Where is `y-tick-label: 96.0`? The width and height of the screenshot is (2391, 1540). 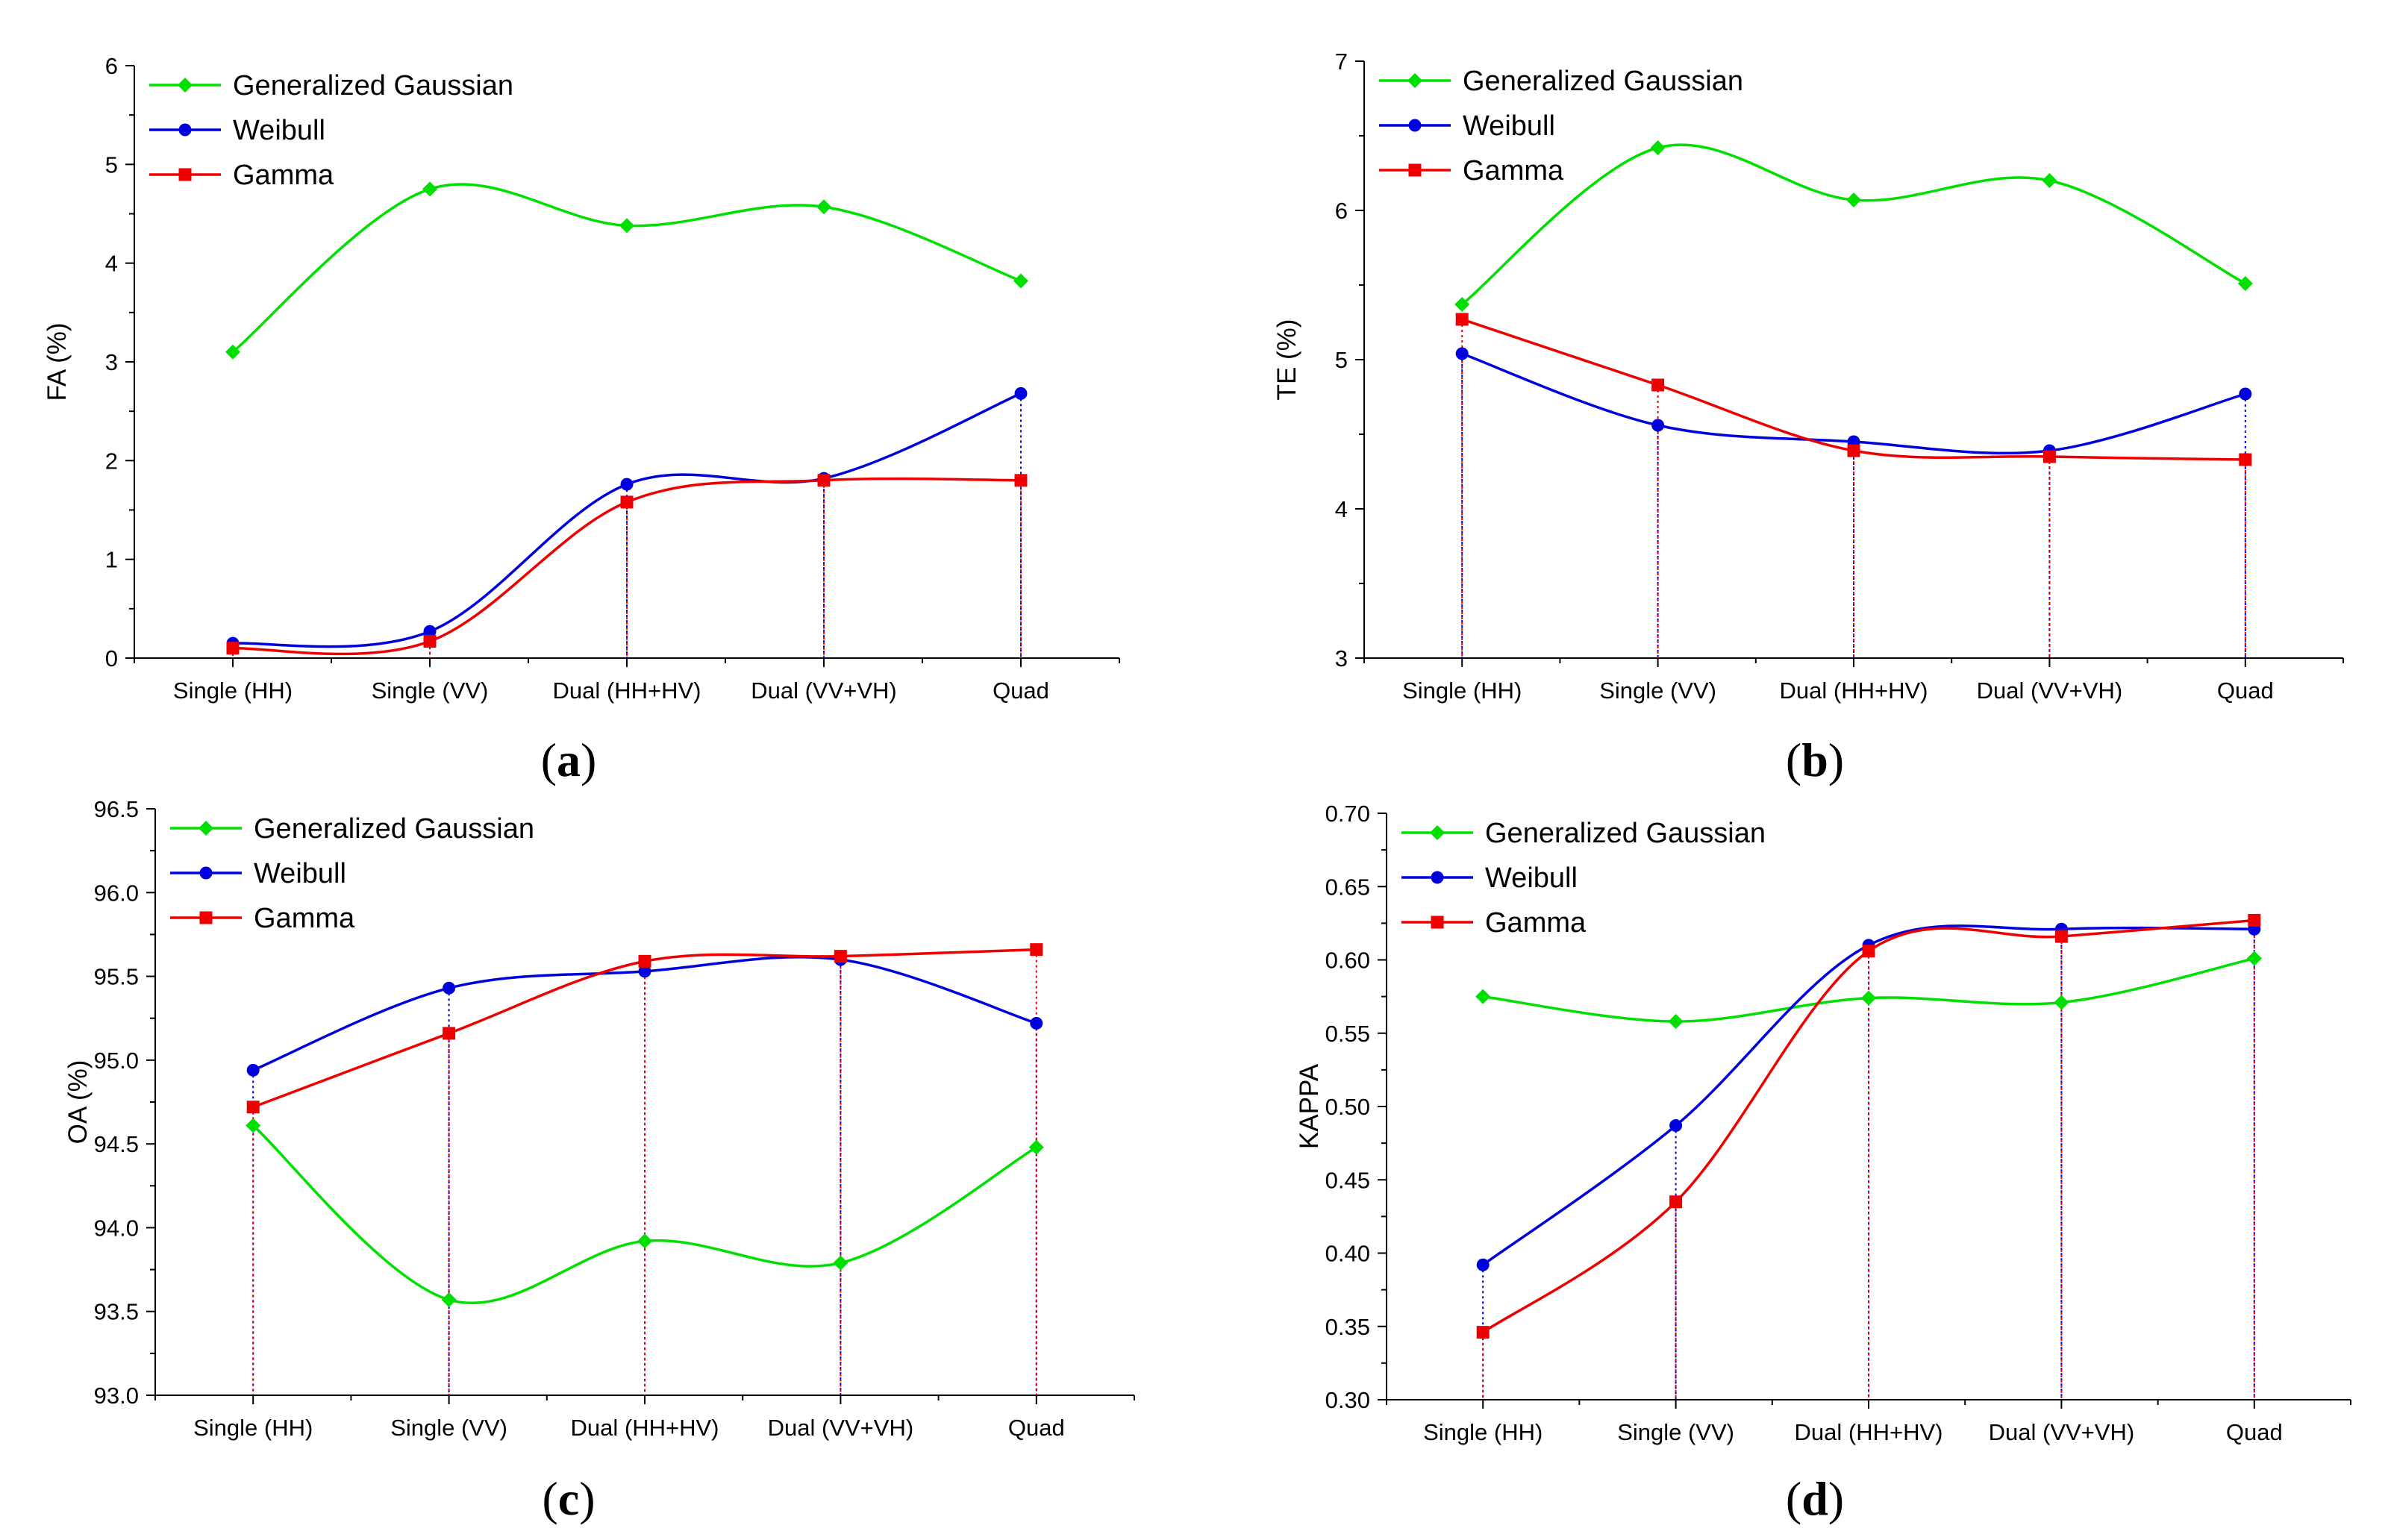
y-tick-label: 96.0 is located at coordinates (116, 893).